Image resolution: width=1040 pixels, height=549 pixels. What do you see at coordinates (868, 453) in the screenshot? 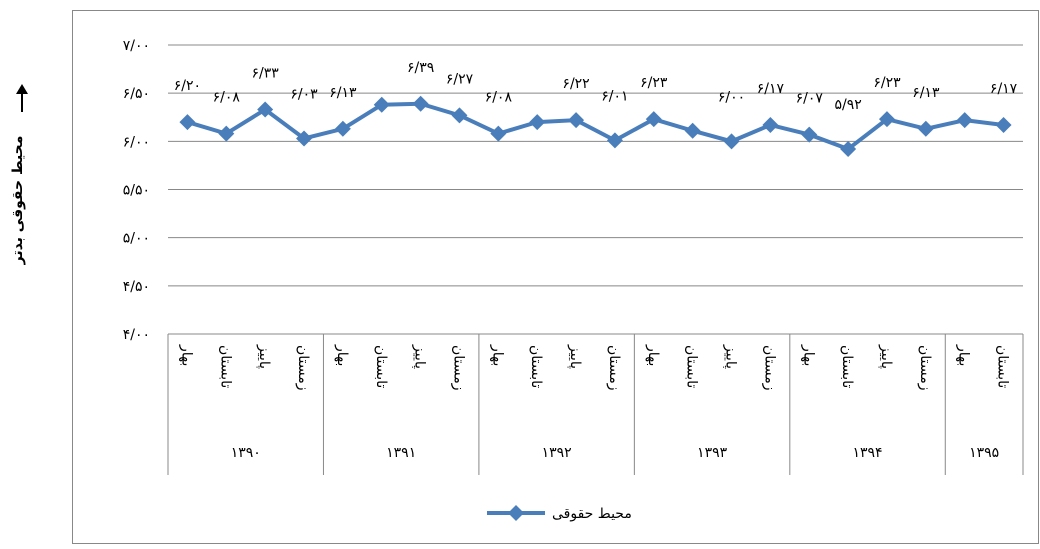
I see `x-group-label: ۱۳۹۴` at bounding box center [868, 453].